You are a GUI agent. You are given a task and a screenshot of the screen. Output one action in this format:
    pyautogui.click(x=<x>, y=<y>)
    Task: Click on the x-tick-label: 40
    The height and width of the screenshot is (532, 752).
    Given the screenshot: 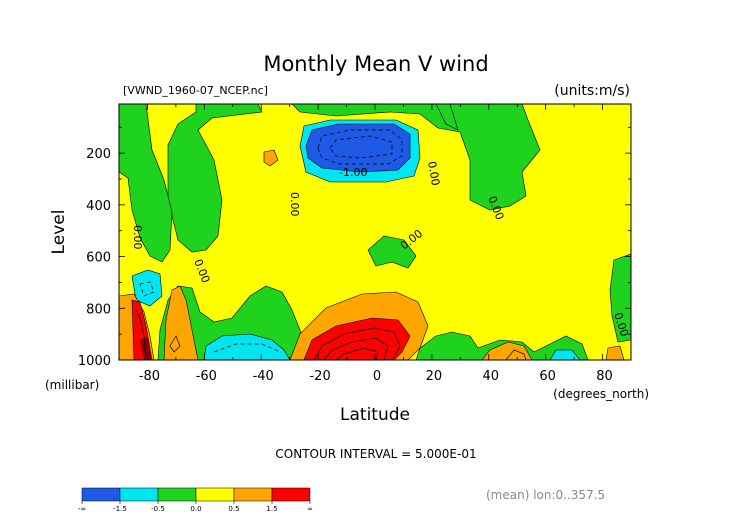 What is the action you would take?
    pyautogui.click(x=491, y=376)
    